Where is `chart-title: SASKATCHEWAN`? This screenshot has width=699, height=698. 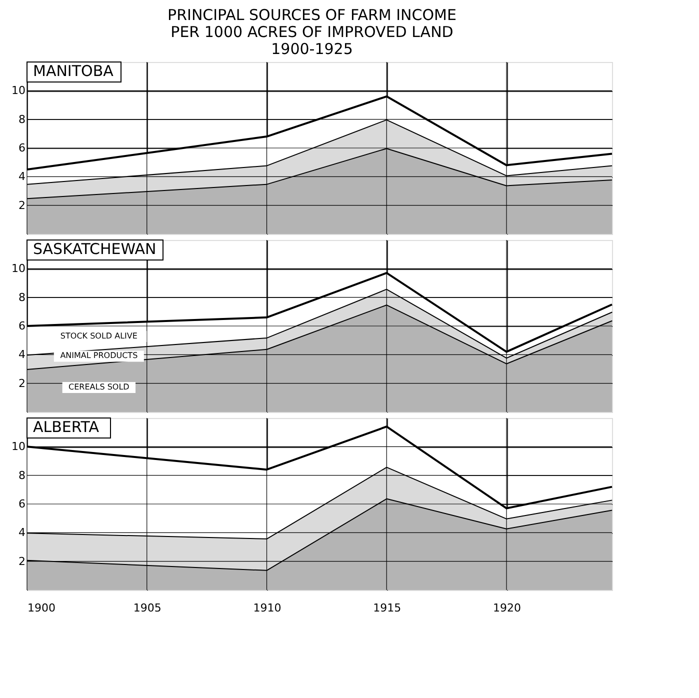
chart-title: SASKATCHEWAN is located at coordinates (94, 249).